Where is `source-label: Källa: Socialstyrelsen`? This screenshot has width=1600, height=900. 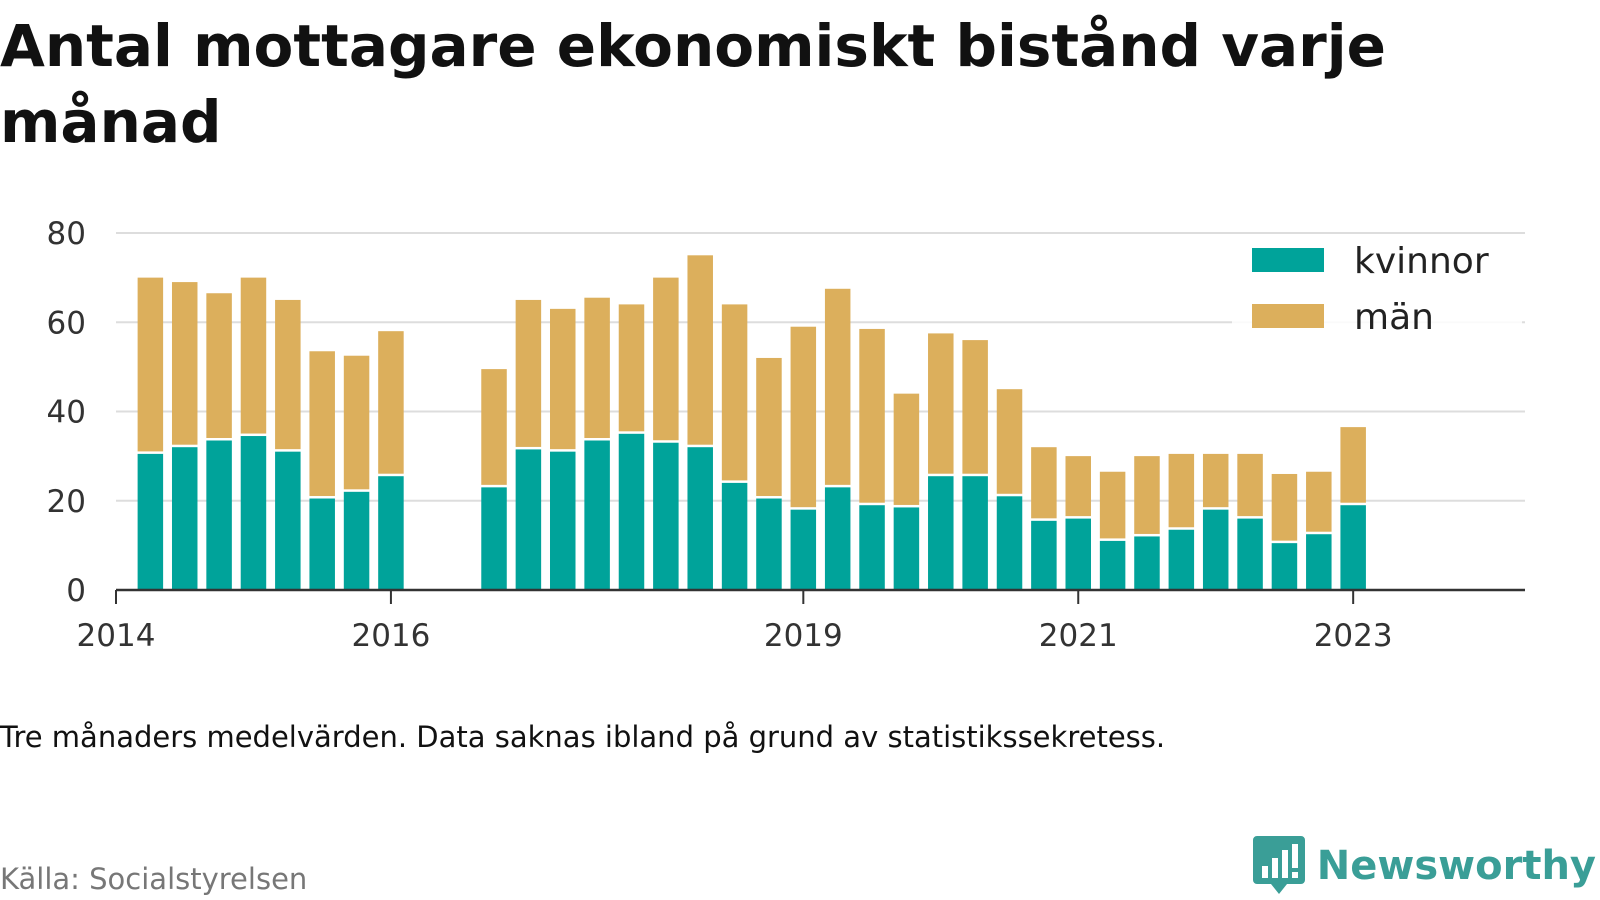
source-label: Källa: Socialstyrelsen is located at coordinates (154, 879).